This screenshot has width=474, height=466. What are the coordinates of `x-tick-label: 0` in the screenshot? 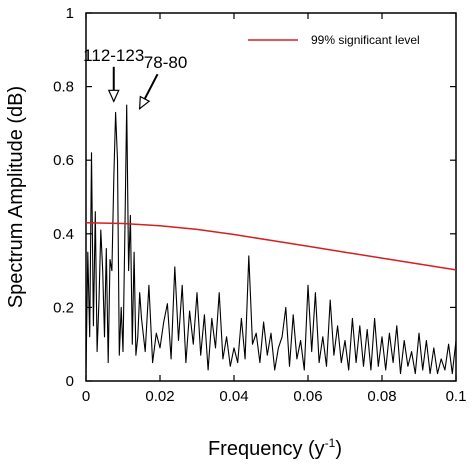 It's located at (86, 396).